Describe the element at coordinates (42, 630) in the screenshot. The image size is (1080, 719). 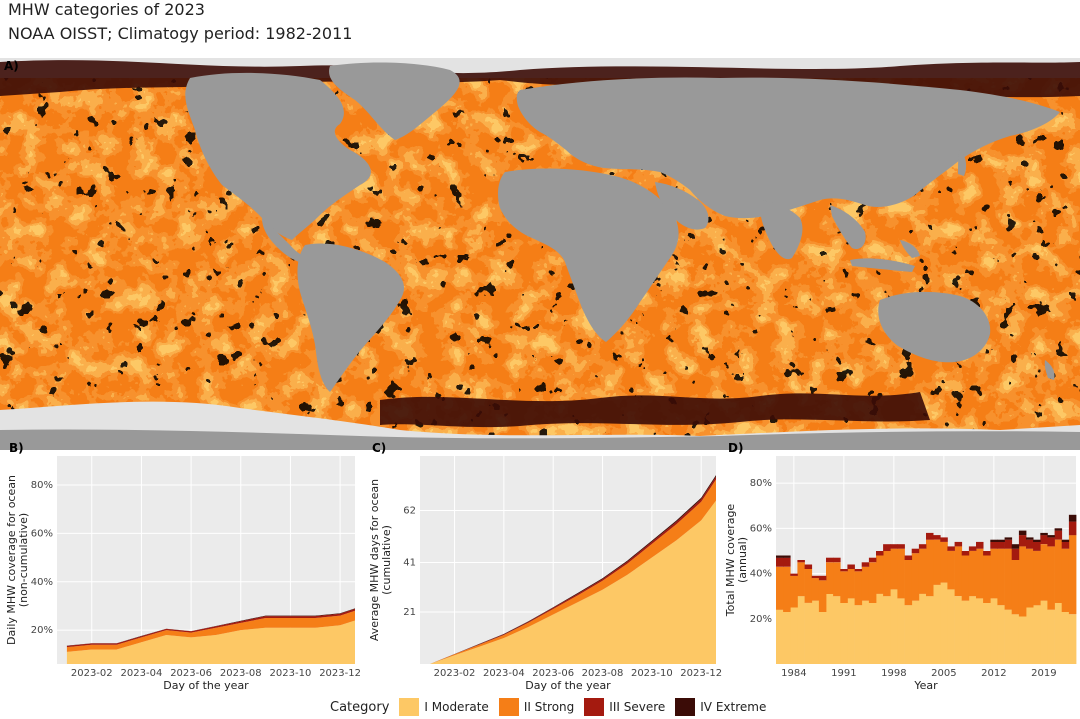
I see `panel-b-y-tick-label: 20%` at that location.